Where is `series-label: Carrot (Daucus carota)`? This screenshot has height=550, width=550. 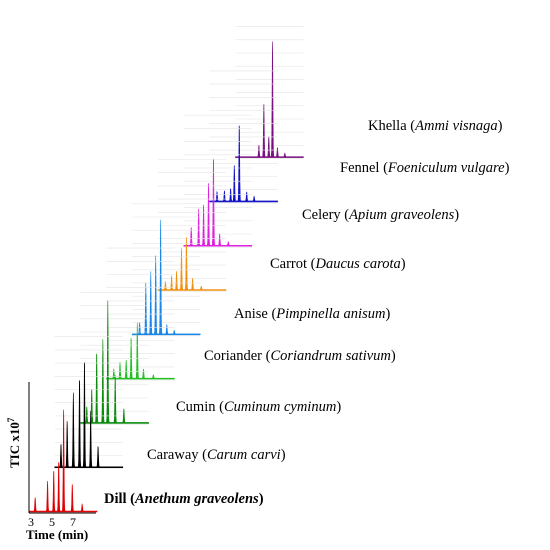 series-label: Carrot (Daucus carota) is located at coordinates (338, 264).